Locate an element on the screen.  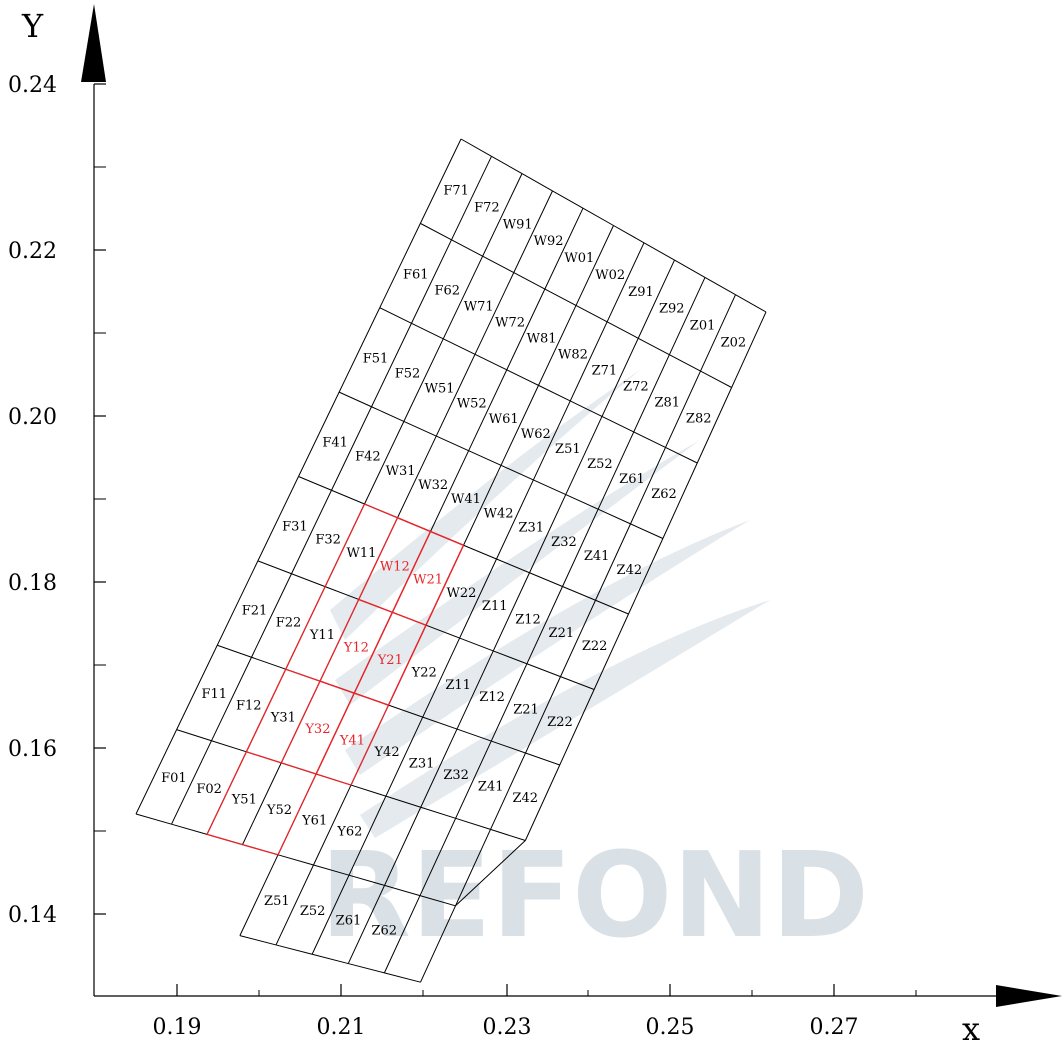
cell-label-z62: Z62 is located at coordinates (384, 930).